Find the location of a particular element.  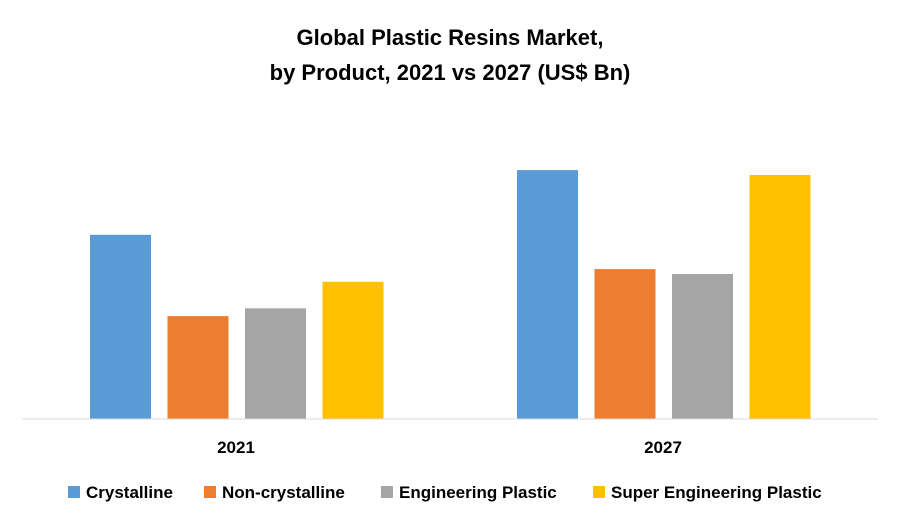

bar-engineering-plastic-2027 is located at coordinates (702, 346).